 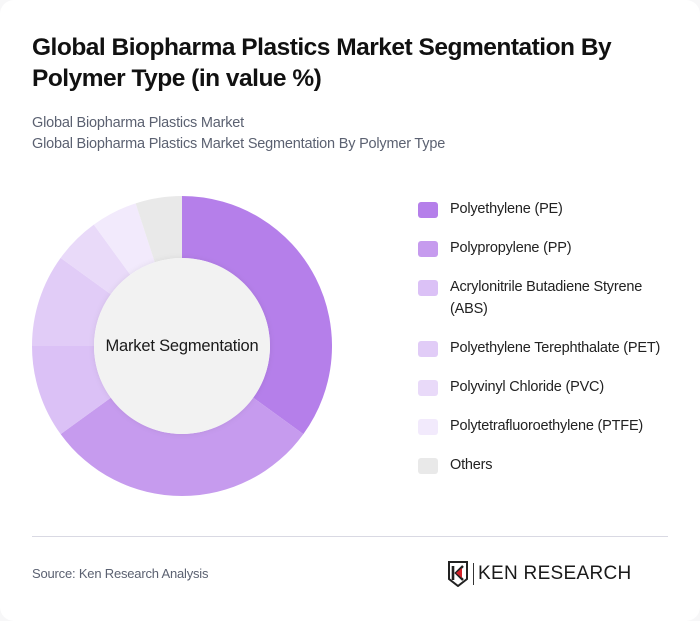 I want to click on legend-item-ptfe: Polytetrafluoroethylene (PTFE), so click(x=548, y=426).